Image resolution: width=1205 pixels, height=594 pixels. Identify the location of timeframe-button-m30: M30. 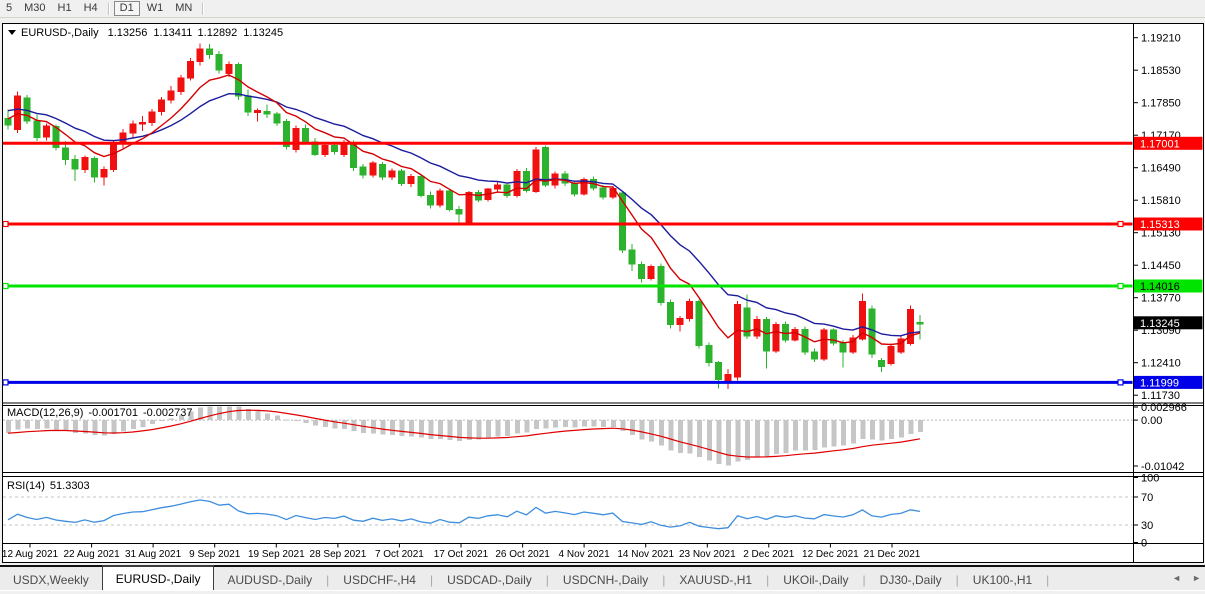
(35, 8).